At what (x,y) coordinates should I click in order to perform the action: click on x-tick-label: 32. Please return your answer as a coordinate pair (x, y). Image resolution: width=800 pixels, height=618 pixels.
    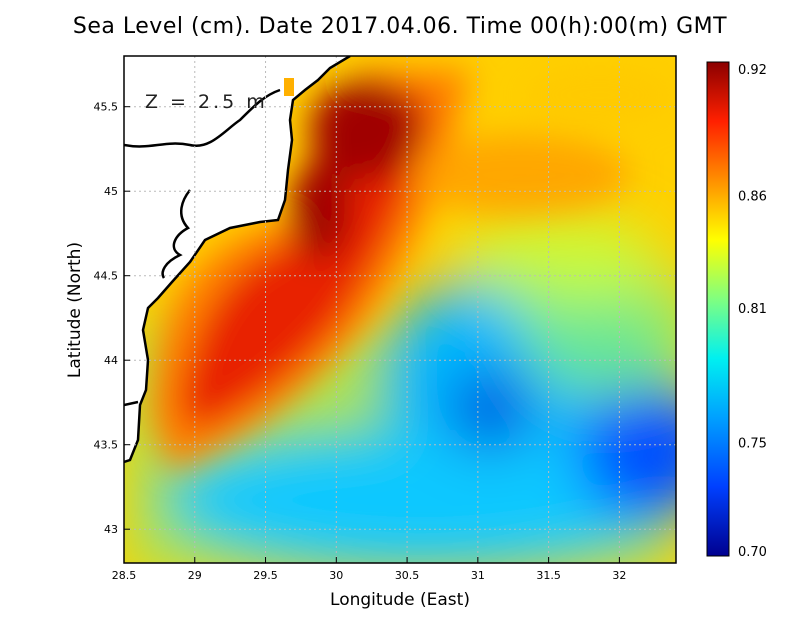
    Looking at the image, I should click on (619, 575).